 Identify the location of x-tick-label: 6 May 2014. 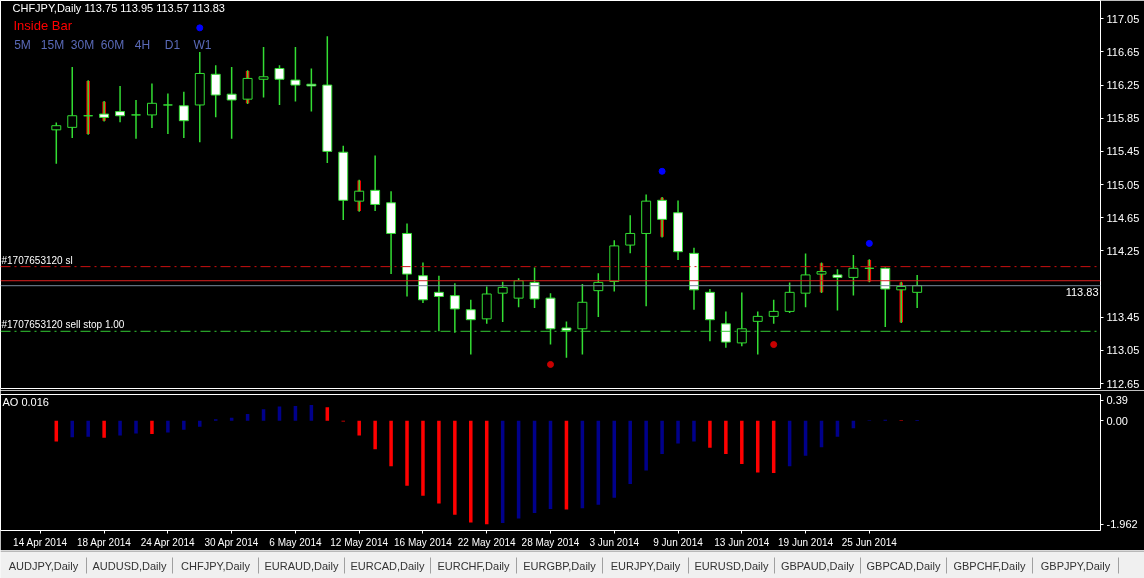
(295, 542).